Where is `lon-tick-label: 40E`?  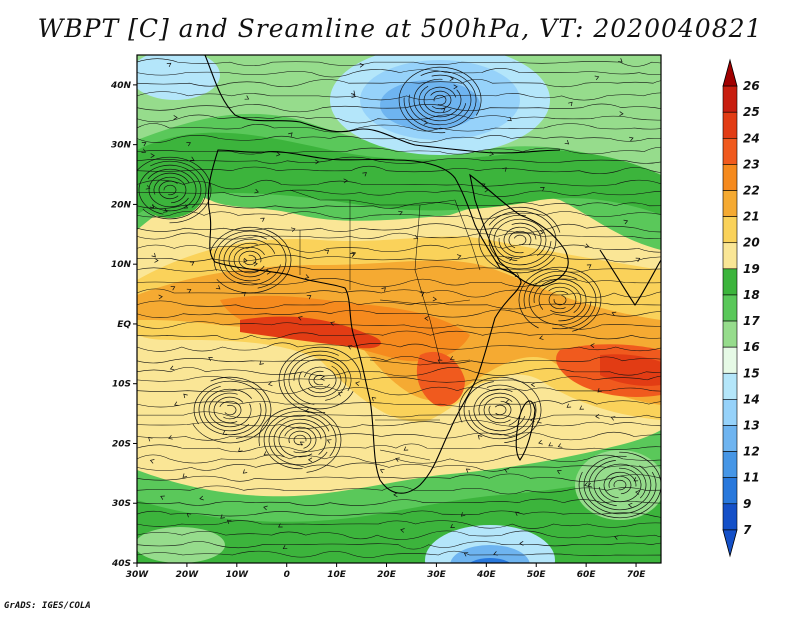 lon-tick-label: 40E is located at coordinates (486, 575).